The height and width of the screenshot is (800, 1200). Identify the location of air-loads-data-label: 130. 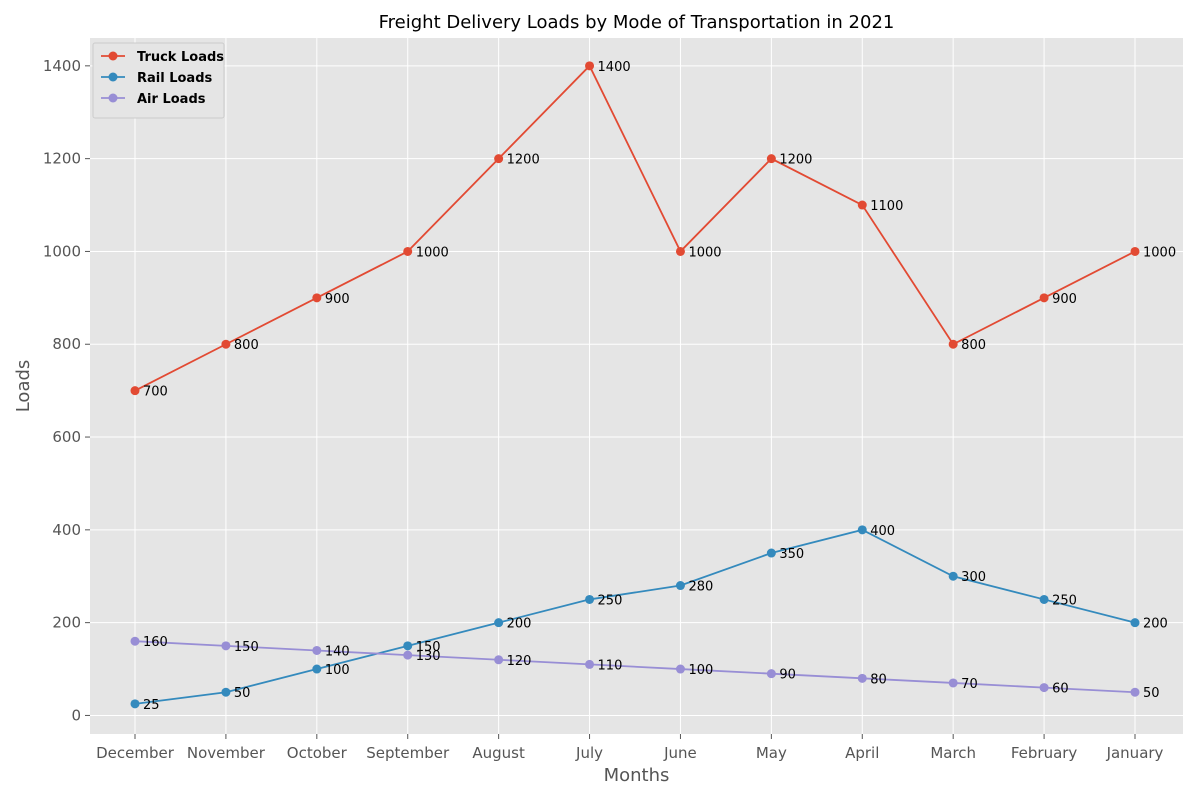
(428, 656).